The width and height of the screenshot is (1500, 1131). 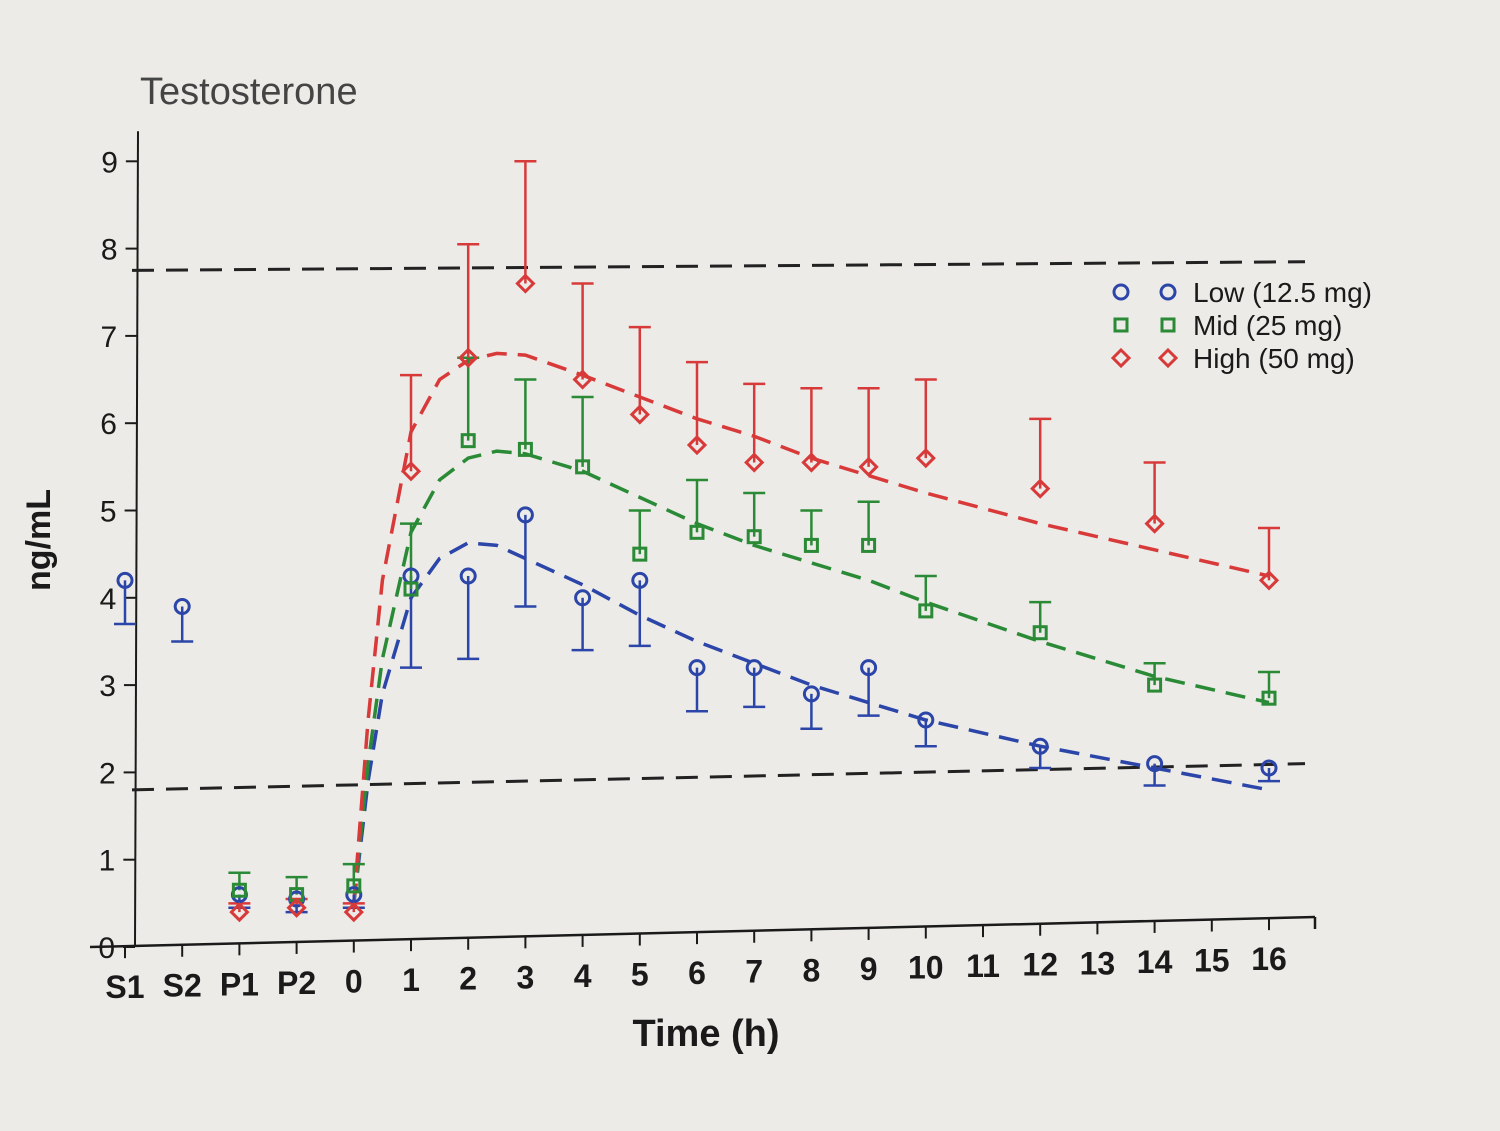 What do you see at coordinates (702, 932) in the screenshot?
I see `x-axis-line` at bounding box center [702, 932].